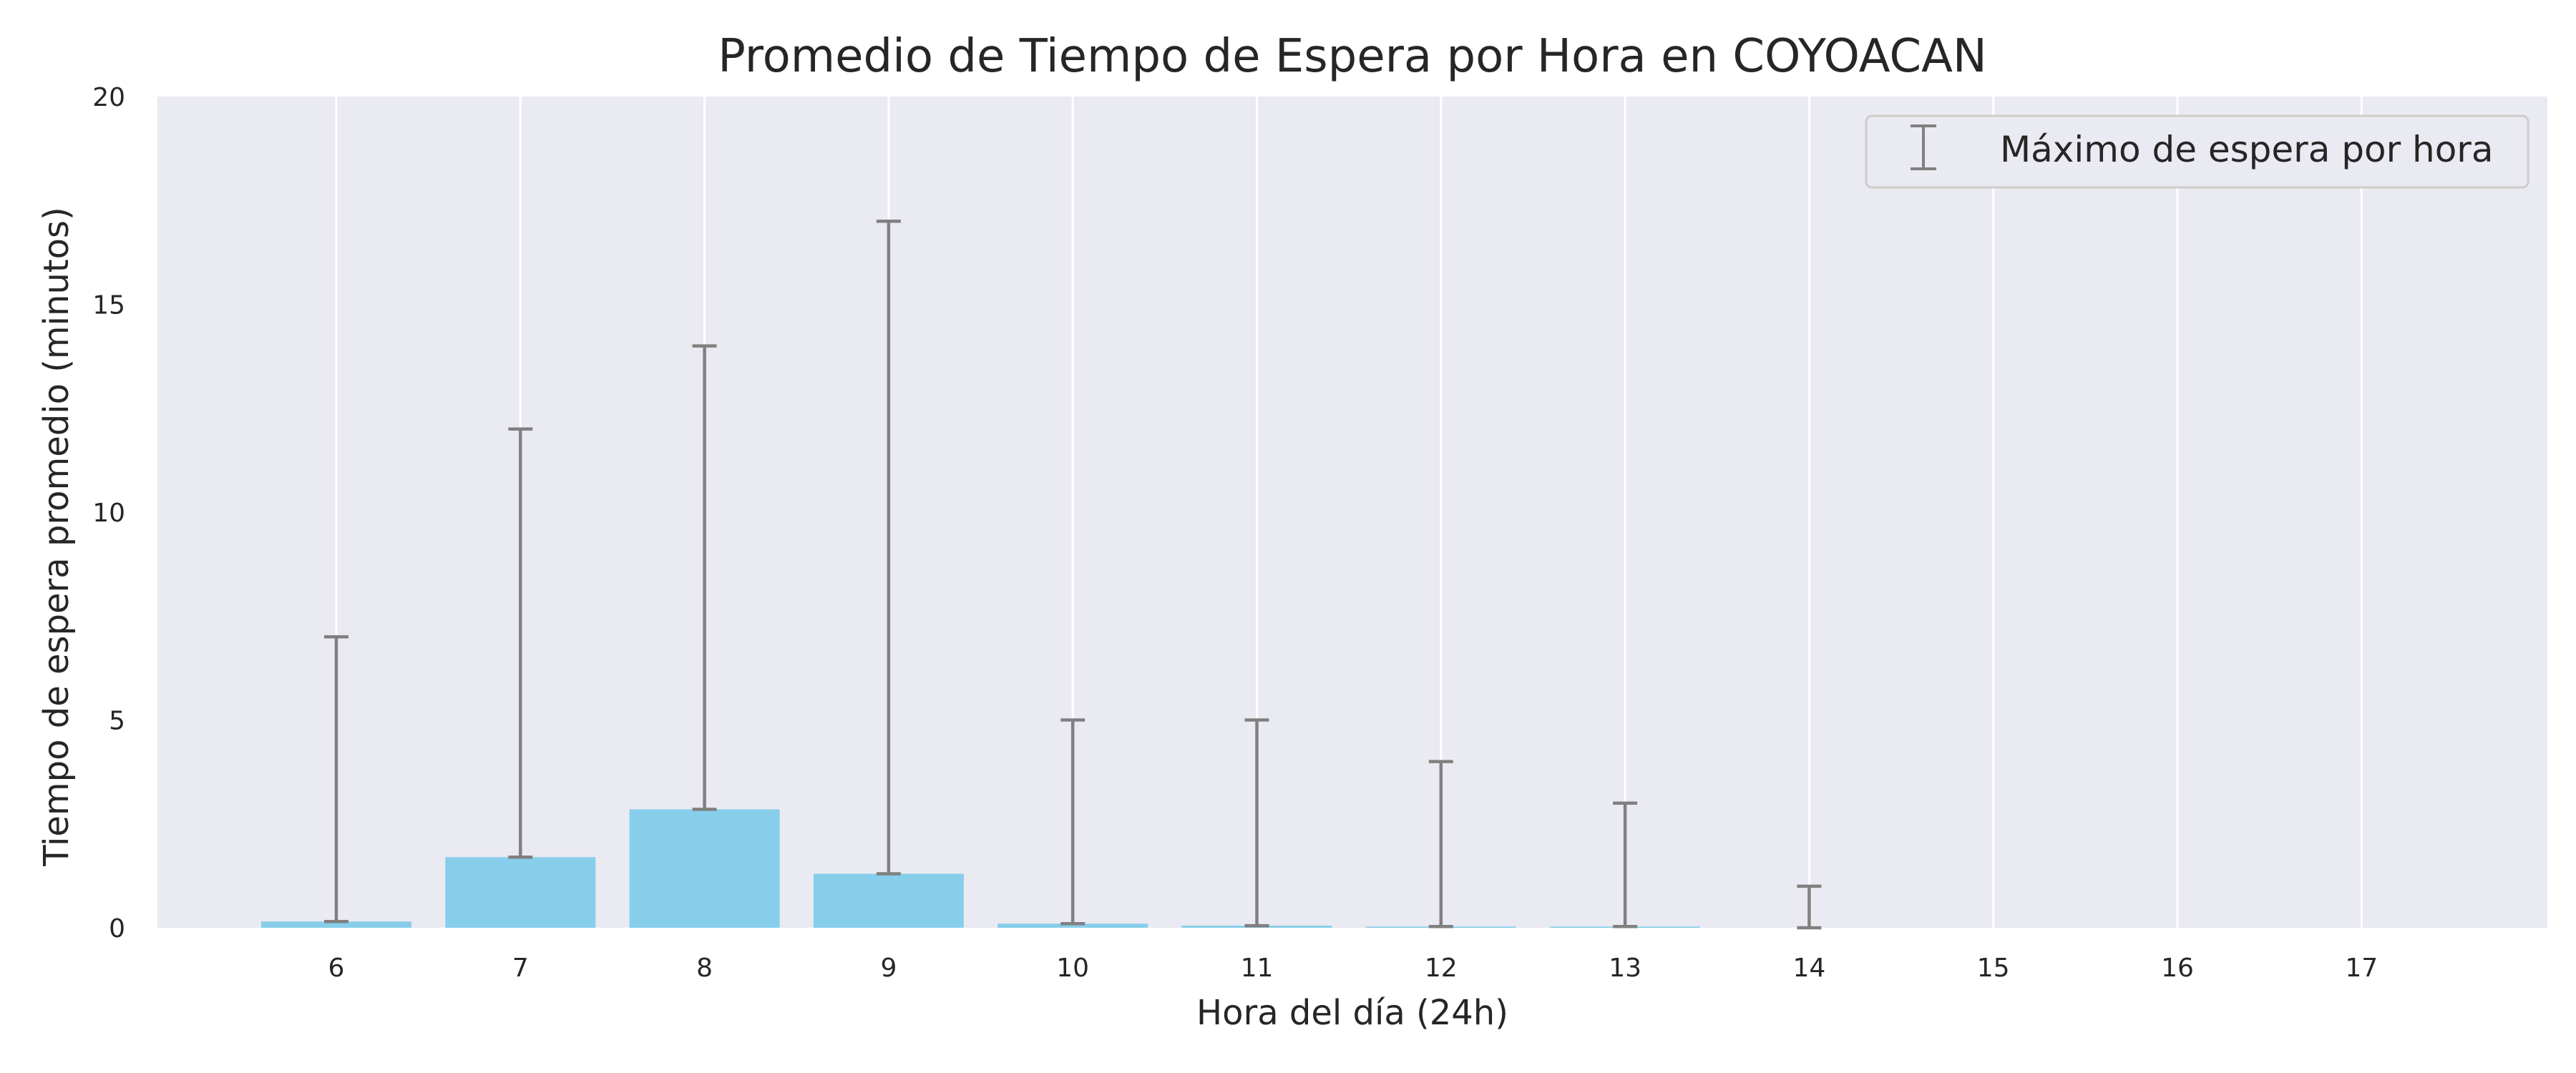 The image size is (2576, 1073). What do you see at coordinates (2177, 969) in the screenshot?
I see `x-tick-label: 16` at bounding box center [2177, 969].